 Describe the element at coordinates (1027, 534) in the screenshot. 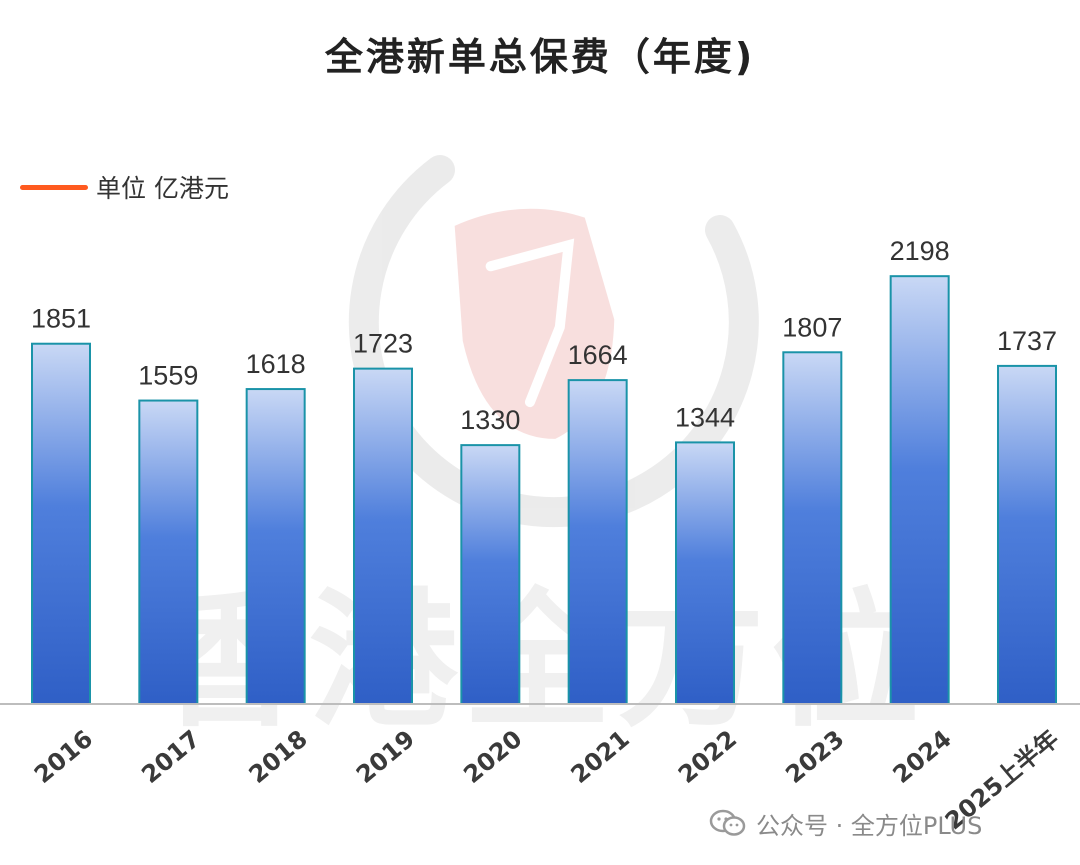

I see `bar-2025上半年` at that location.